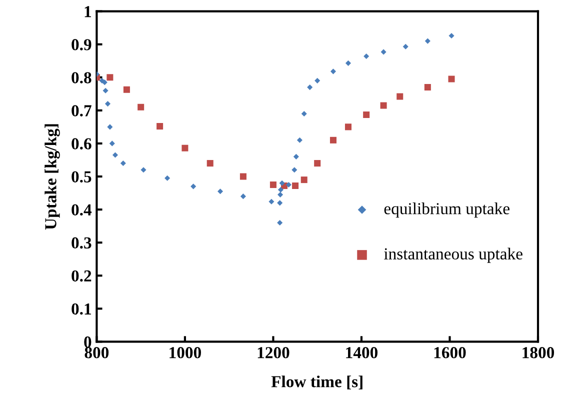  What do you see at coordinates (82, 78) in the screenshot?
I see `y-tick-label: 0.8` at bounding box center [82, 78].